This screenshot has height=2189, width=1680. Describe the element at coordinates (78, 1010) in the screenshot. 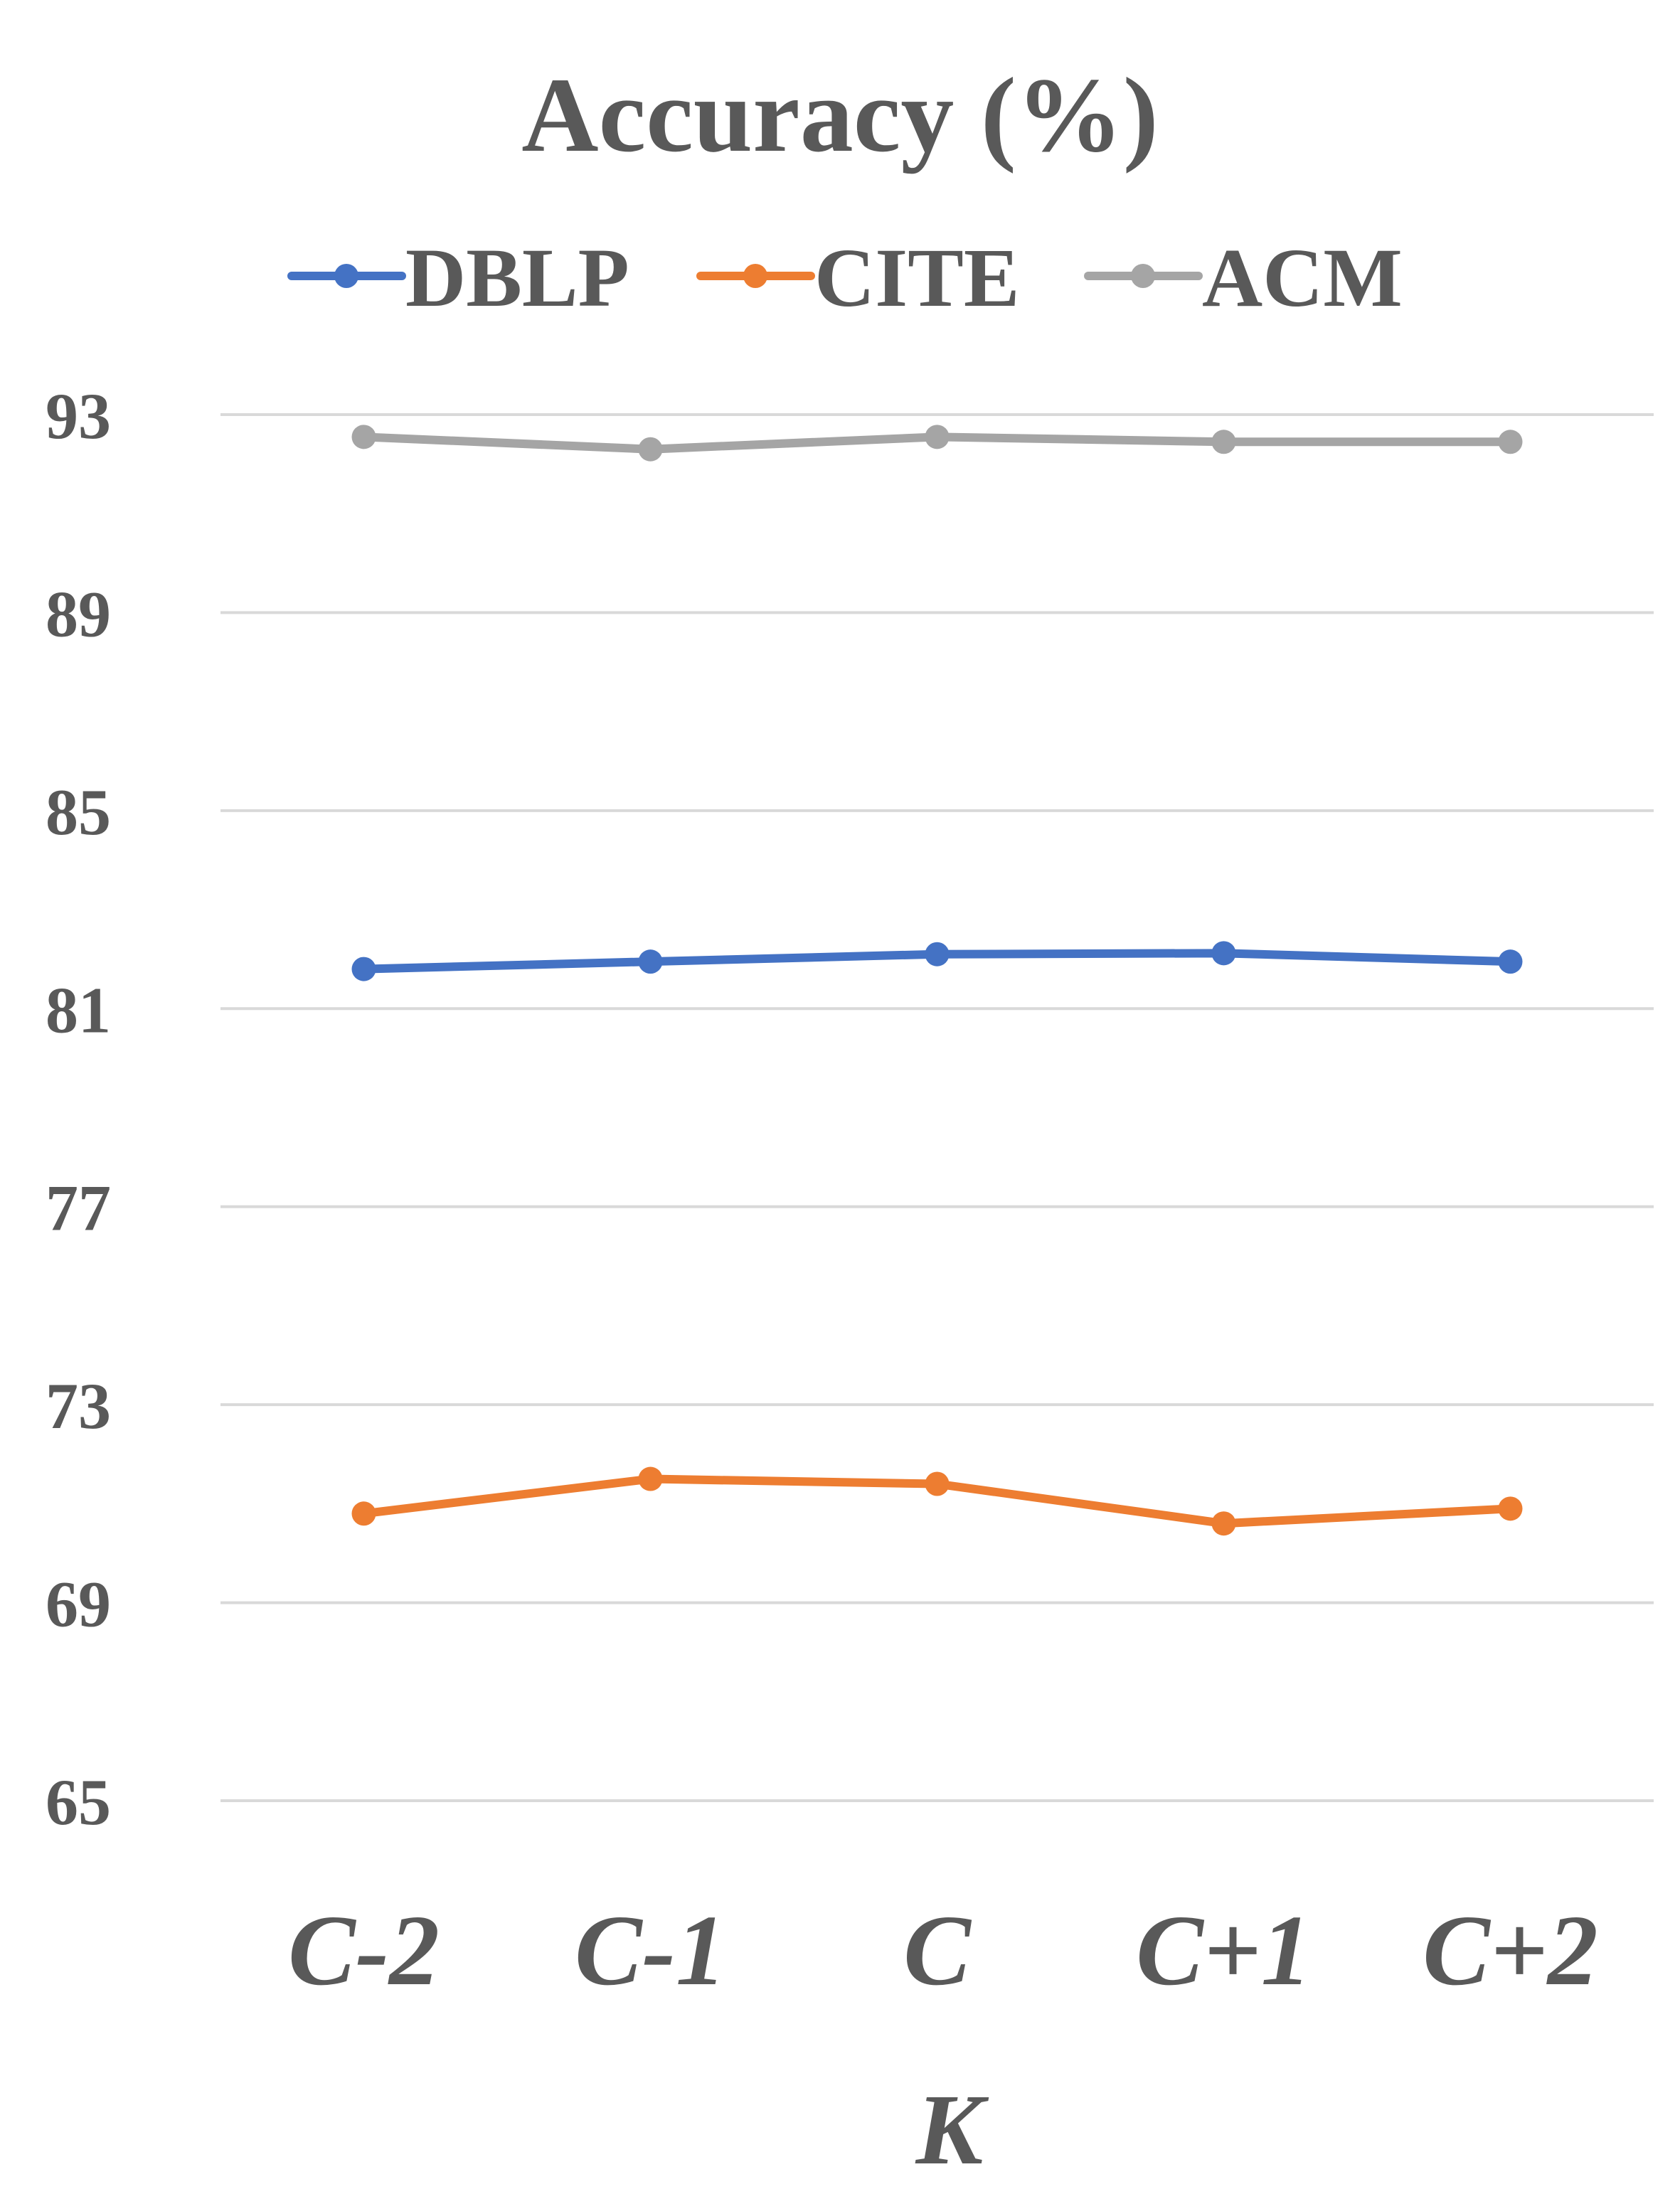

I see `y-tick-label: 81` at that location.